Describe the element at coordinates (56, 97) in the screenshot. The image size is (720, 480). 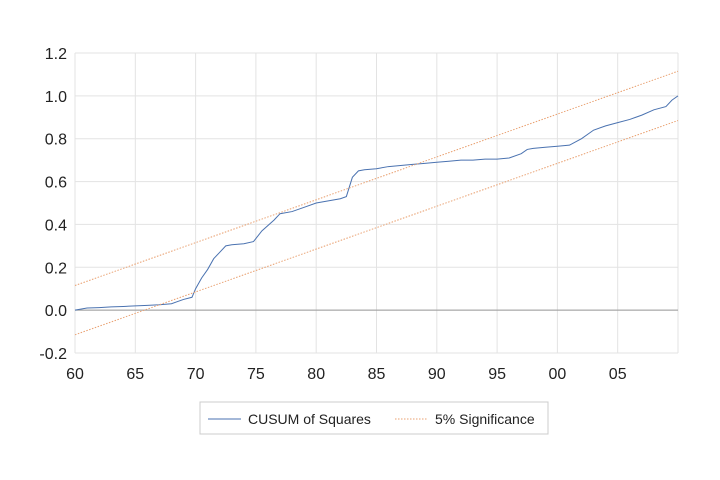
I see `y-tick-label-6: 1.0` at that location.